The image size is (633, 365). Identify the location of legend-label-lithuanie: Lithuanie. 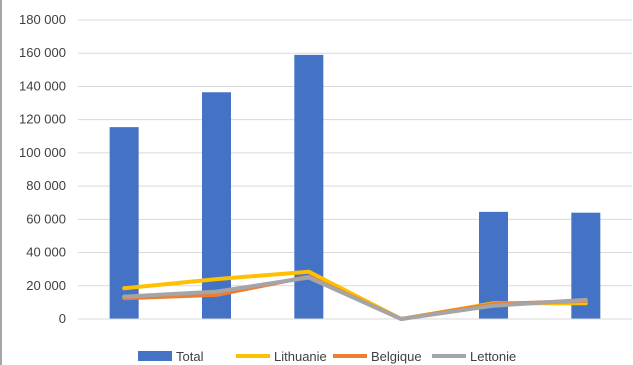
(300, 356).